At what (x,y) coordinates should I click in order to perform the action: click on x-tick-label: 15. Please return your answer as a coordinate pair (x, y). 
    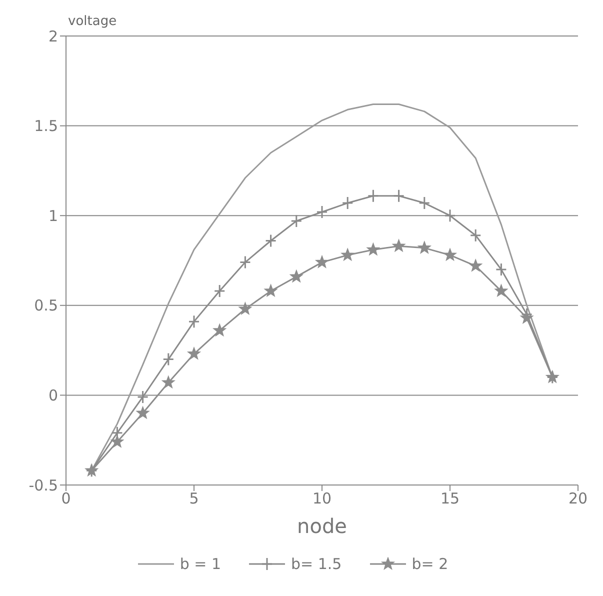
    Looking at the image, I should click on (450, 499).